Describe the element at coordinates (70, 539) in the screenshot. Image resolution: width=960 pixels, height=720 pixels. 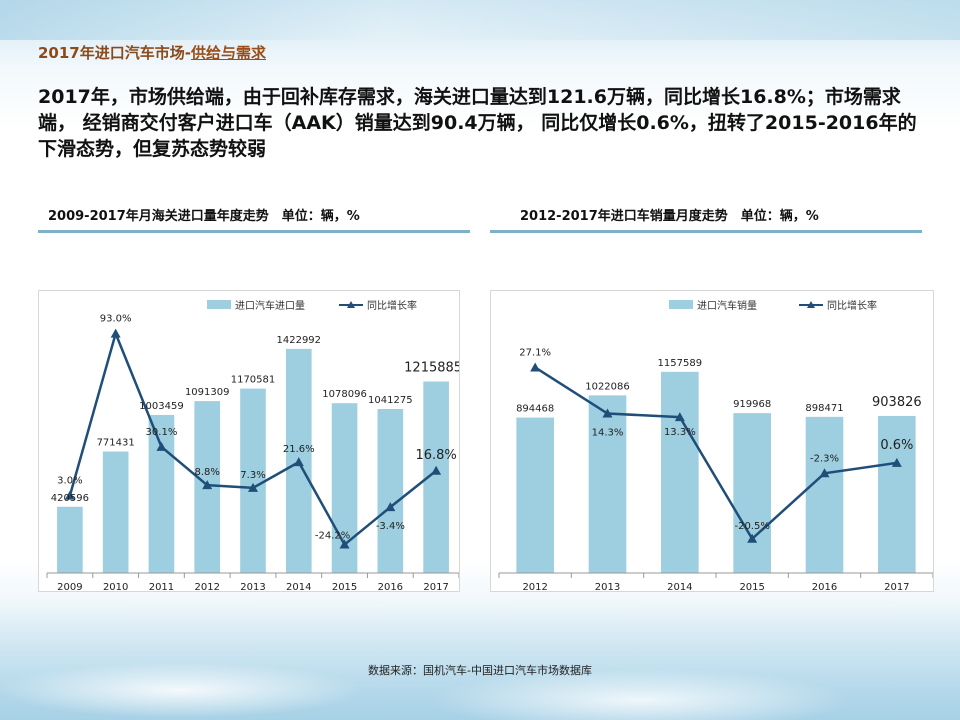
I see `bar-2009` at that location.